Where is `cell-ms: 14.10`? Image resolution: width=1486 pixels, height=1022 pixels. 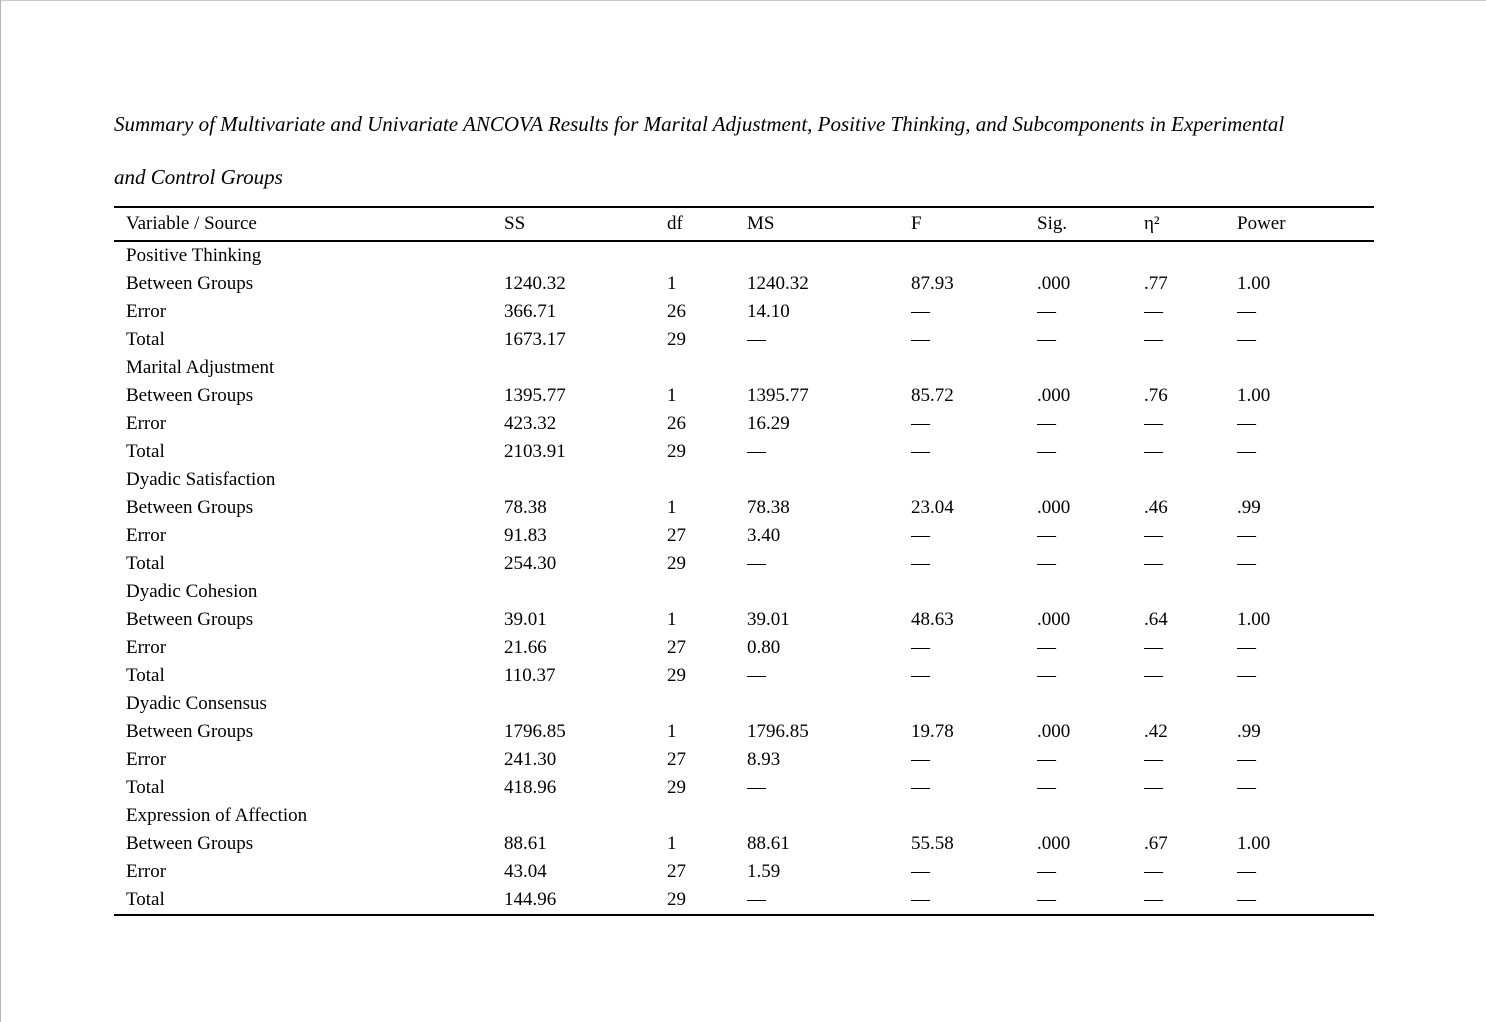 cell-ms: 14.10 is located at coordinates (768, 311).